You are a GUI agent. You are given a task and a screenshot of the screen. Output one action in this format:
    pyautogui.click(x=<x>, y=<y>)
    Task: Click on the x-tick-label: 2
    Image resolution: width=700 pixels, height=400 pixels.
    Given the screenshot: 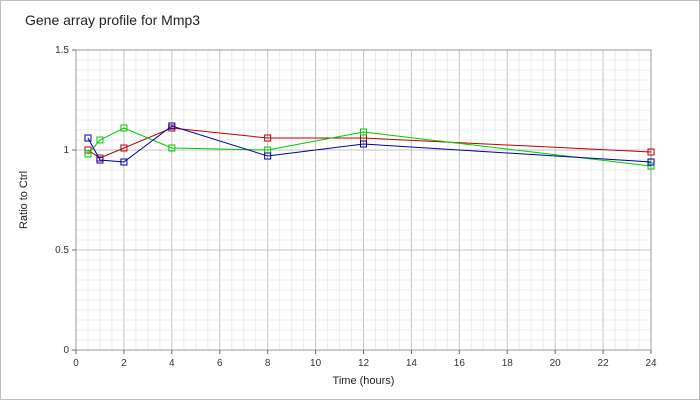 What is the action you would take?
    pyautogui.click(x=124, y=363)
    